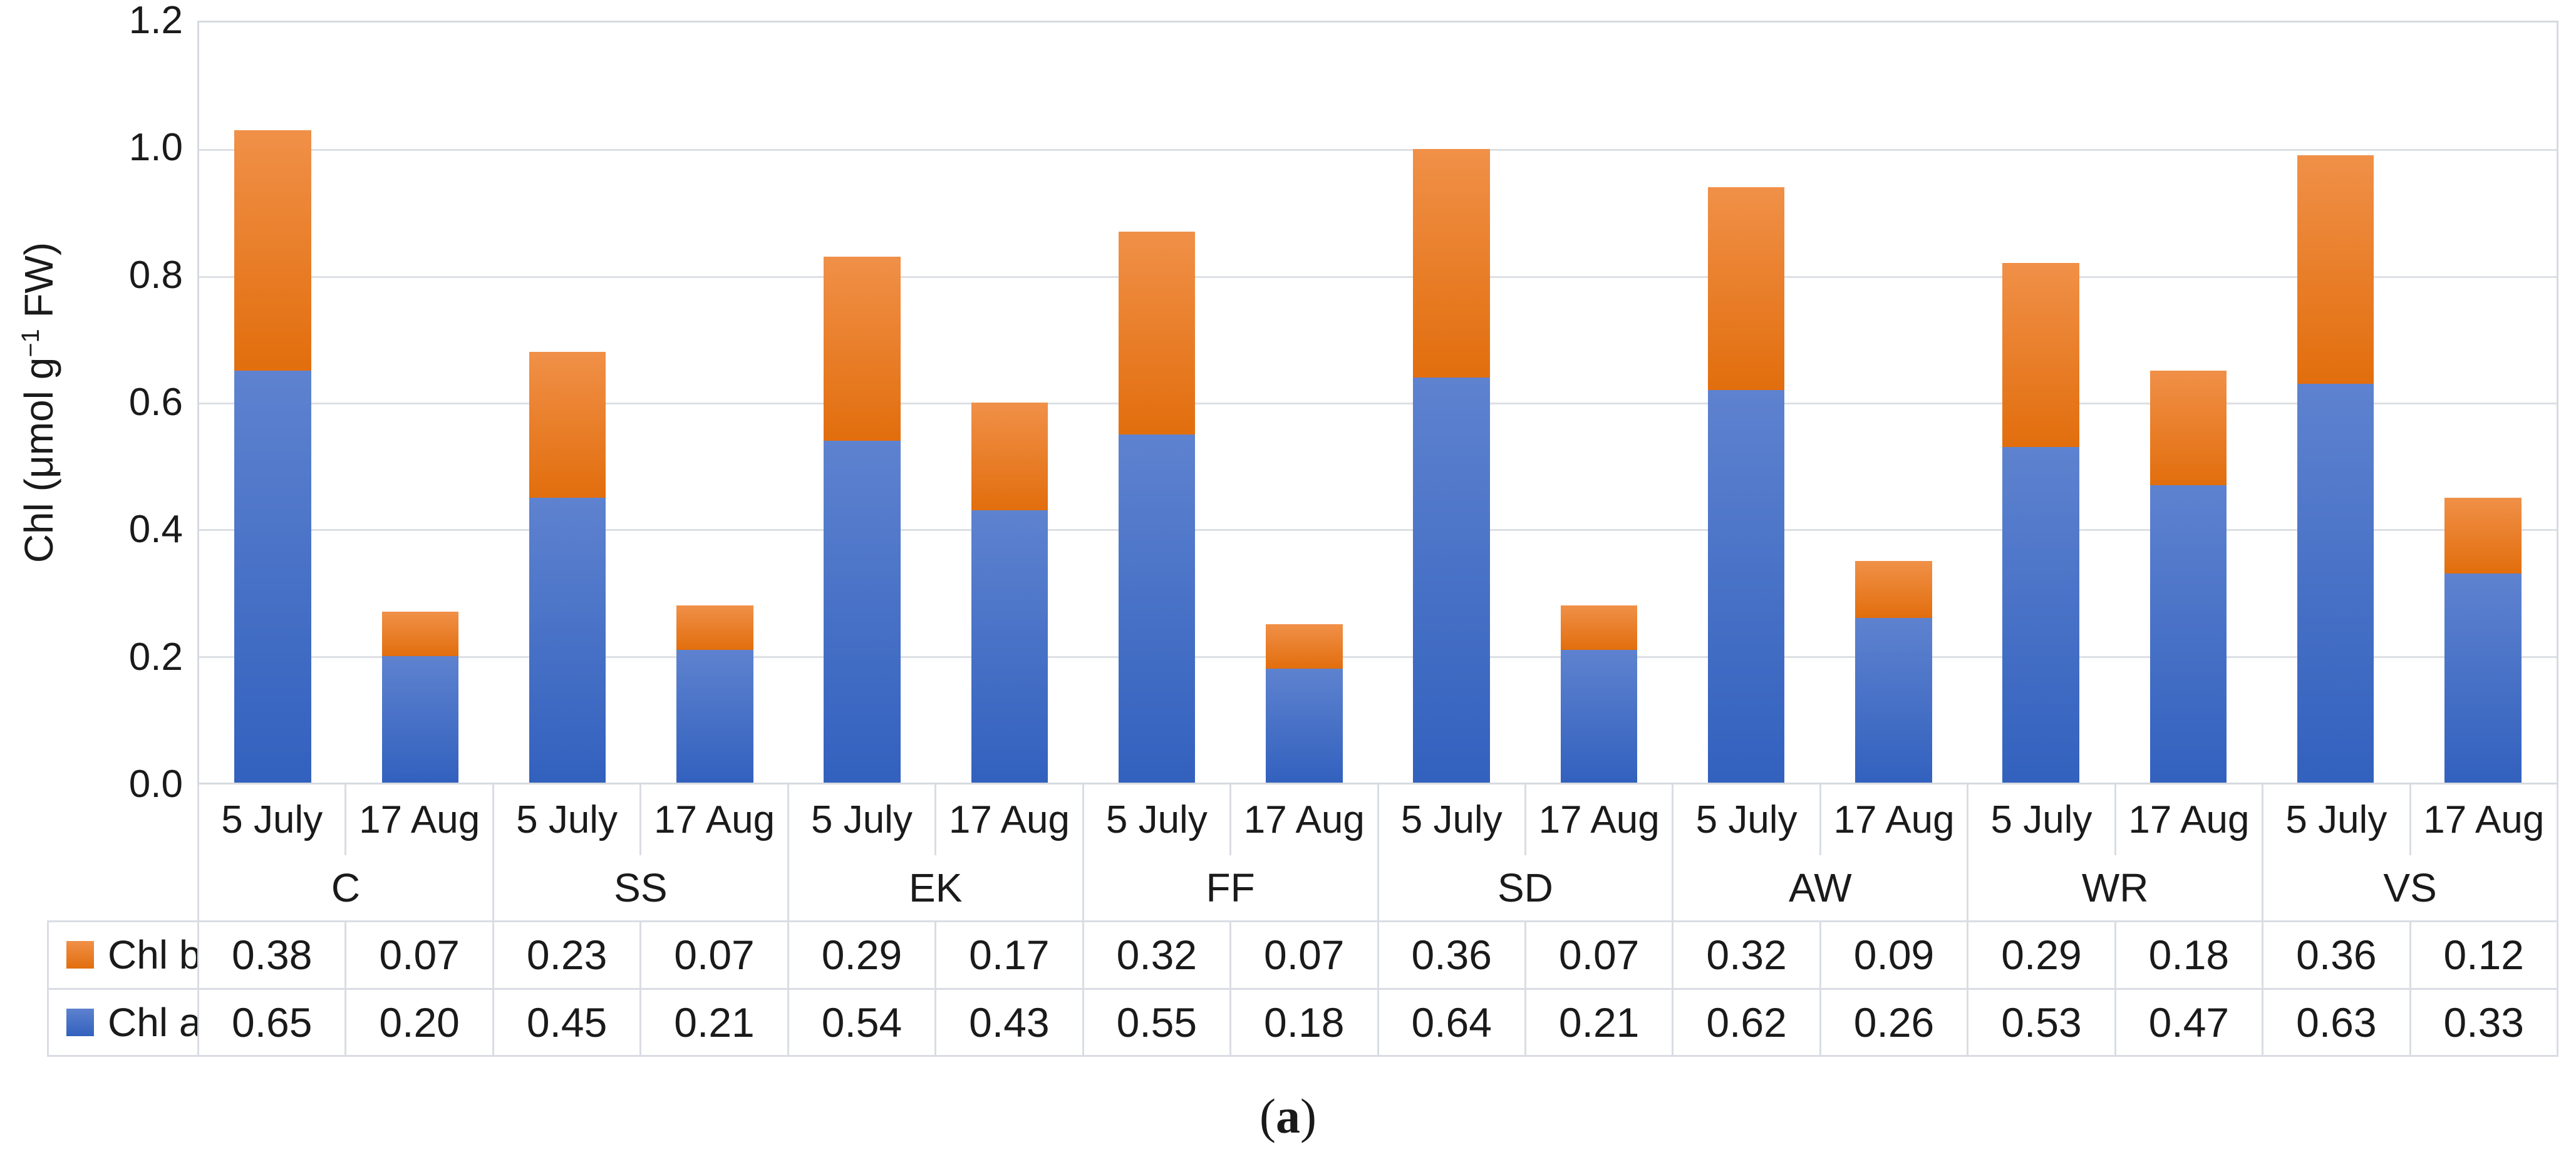  I want to click on axis-group-label-SS: SS, so click(641, 888).